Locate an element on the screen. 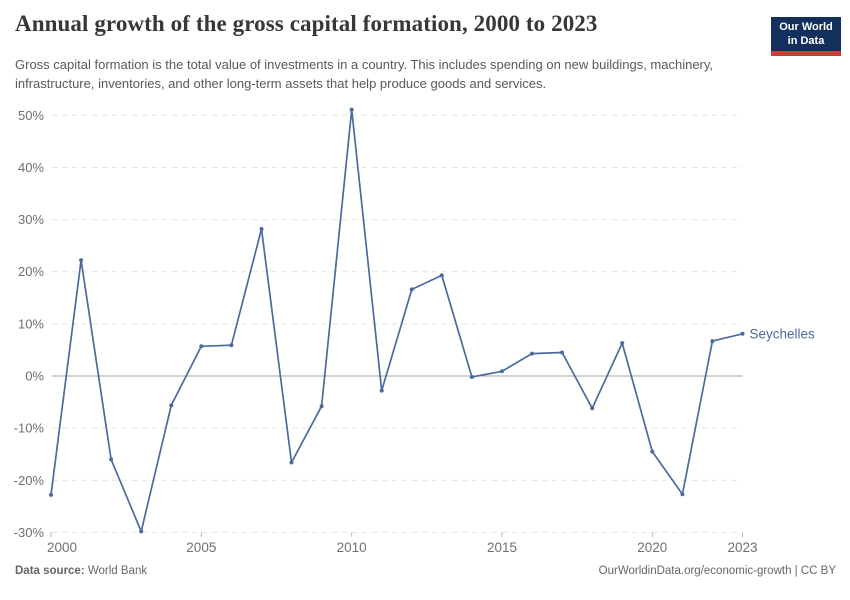  y-tick-label: -10% is located at coordinates (29, 428).